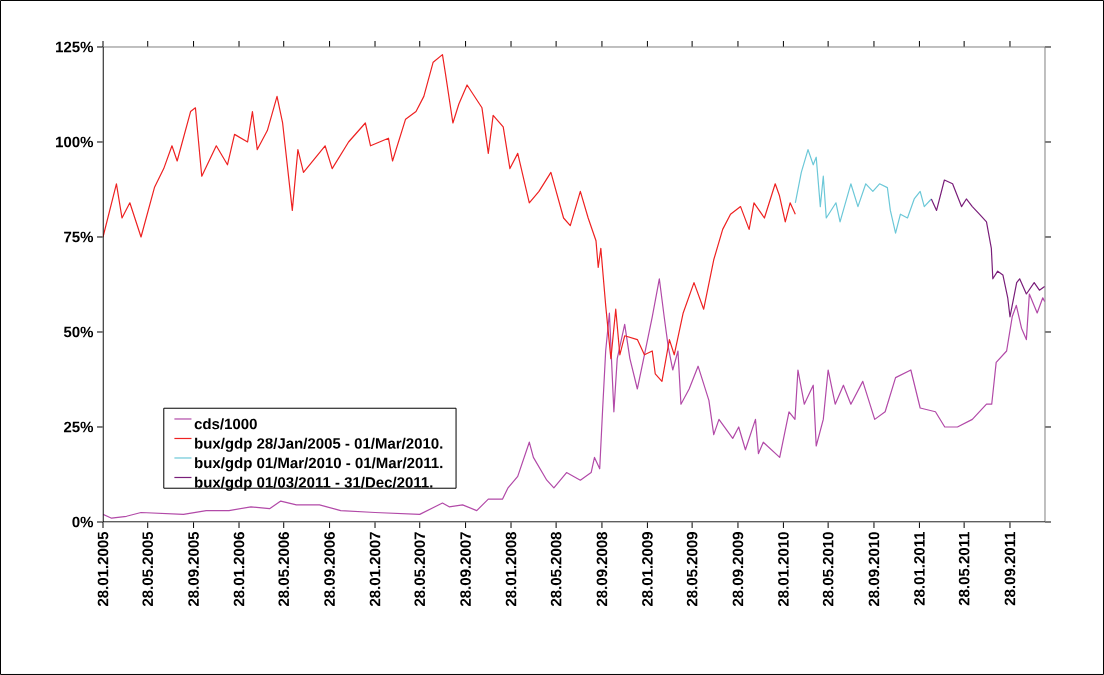  Describe the element at coordinates (78, 427) in the screenshot. I see `y-tick-label: 25%` at that location.